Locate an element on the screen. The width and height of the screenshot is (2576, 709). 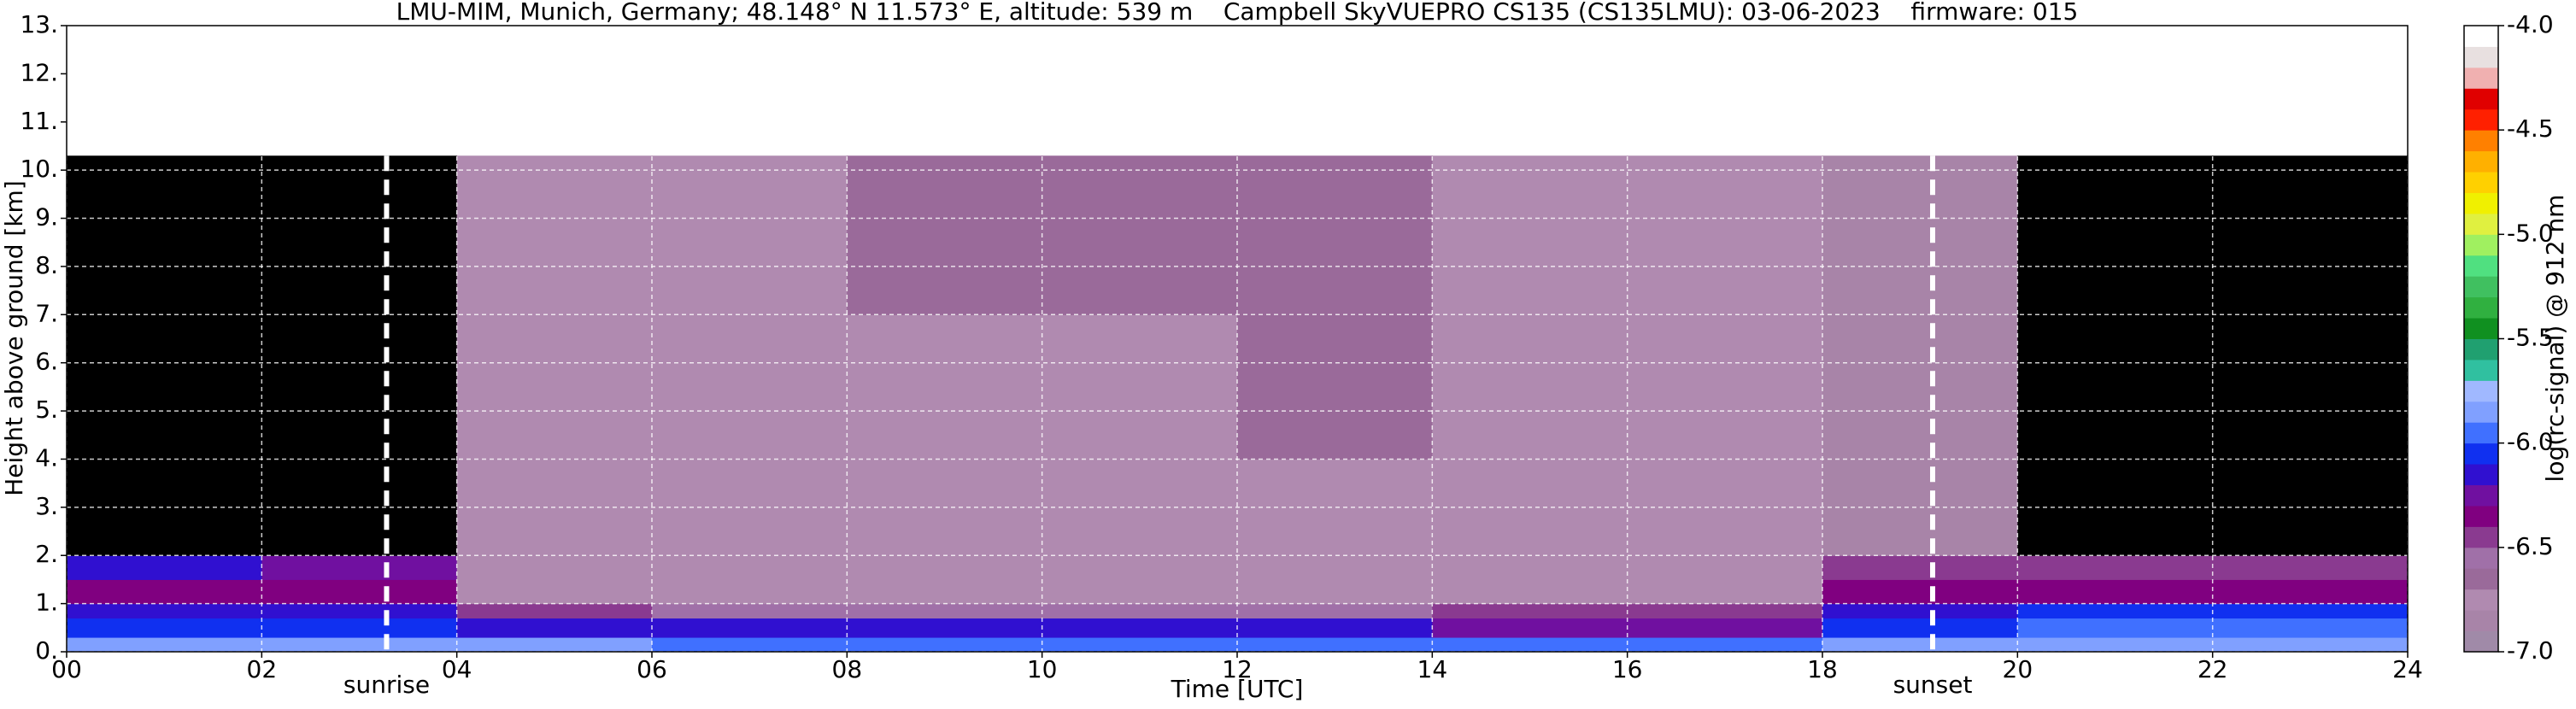
colorbar-tick-label: -5.5 is located at coordinates (2530, 338).